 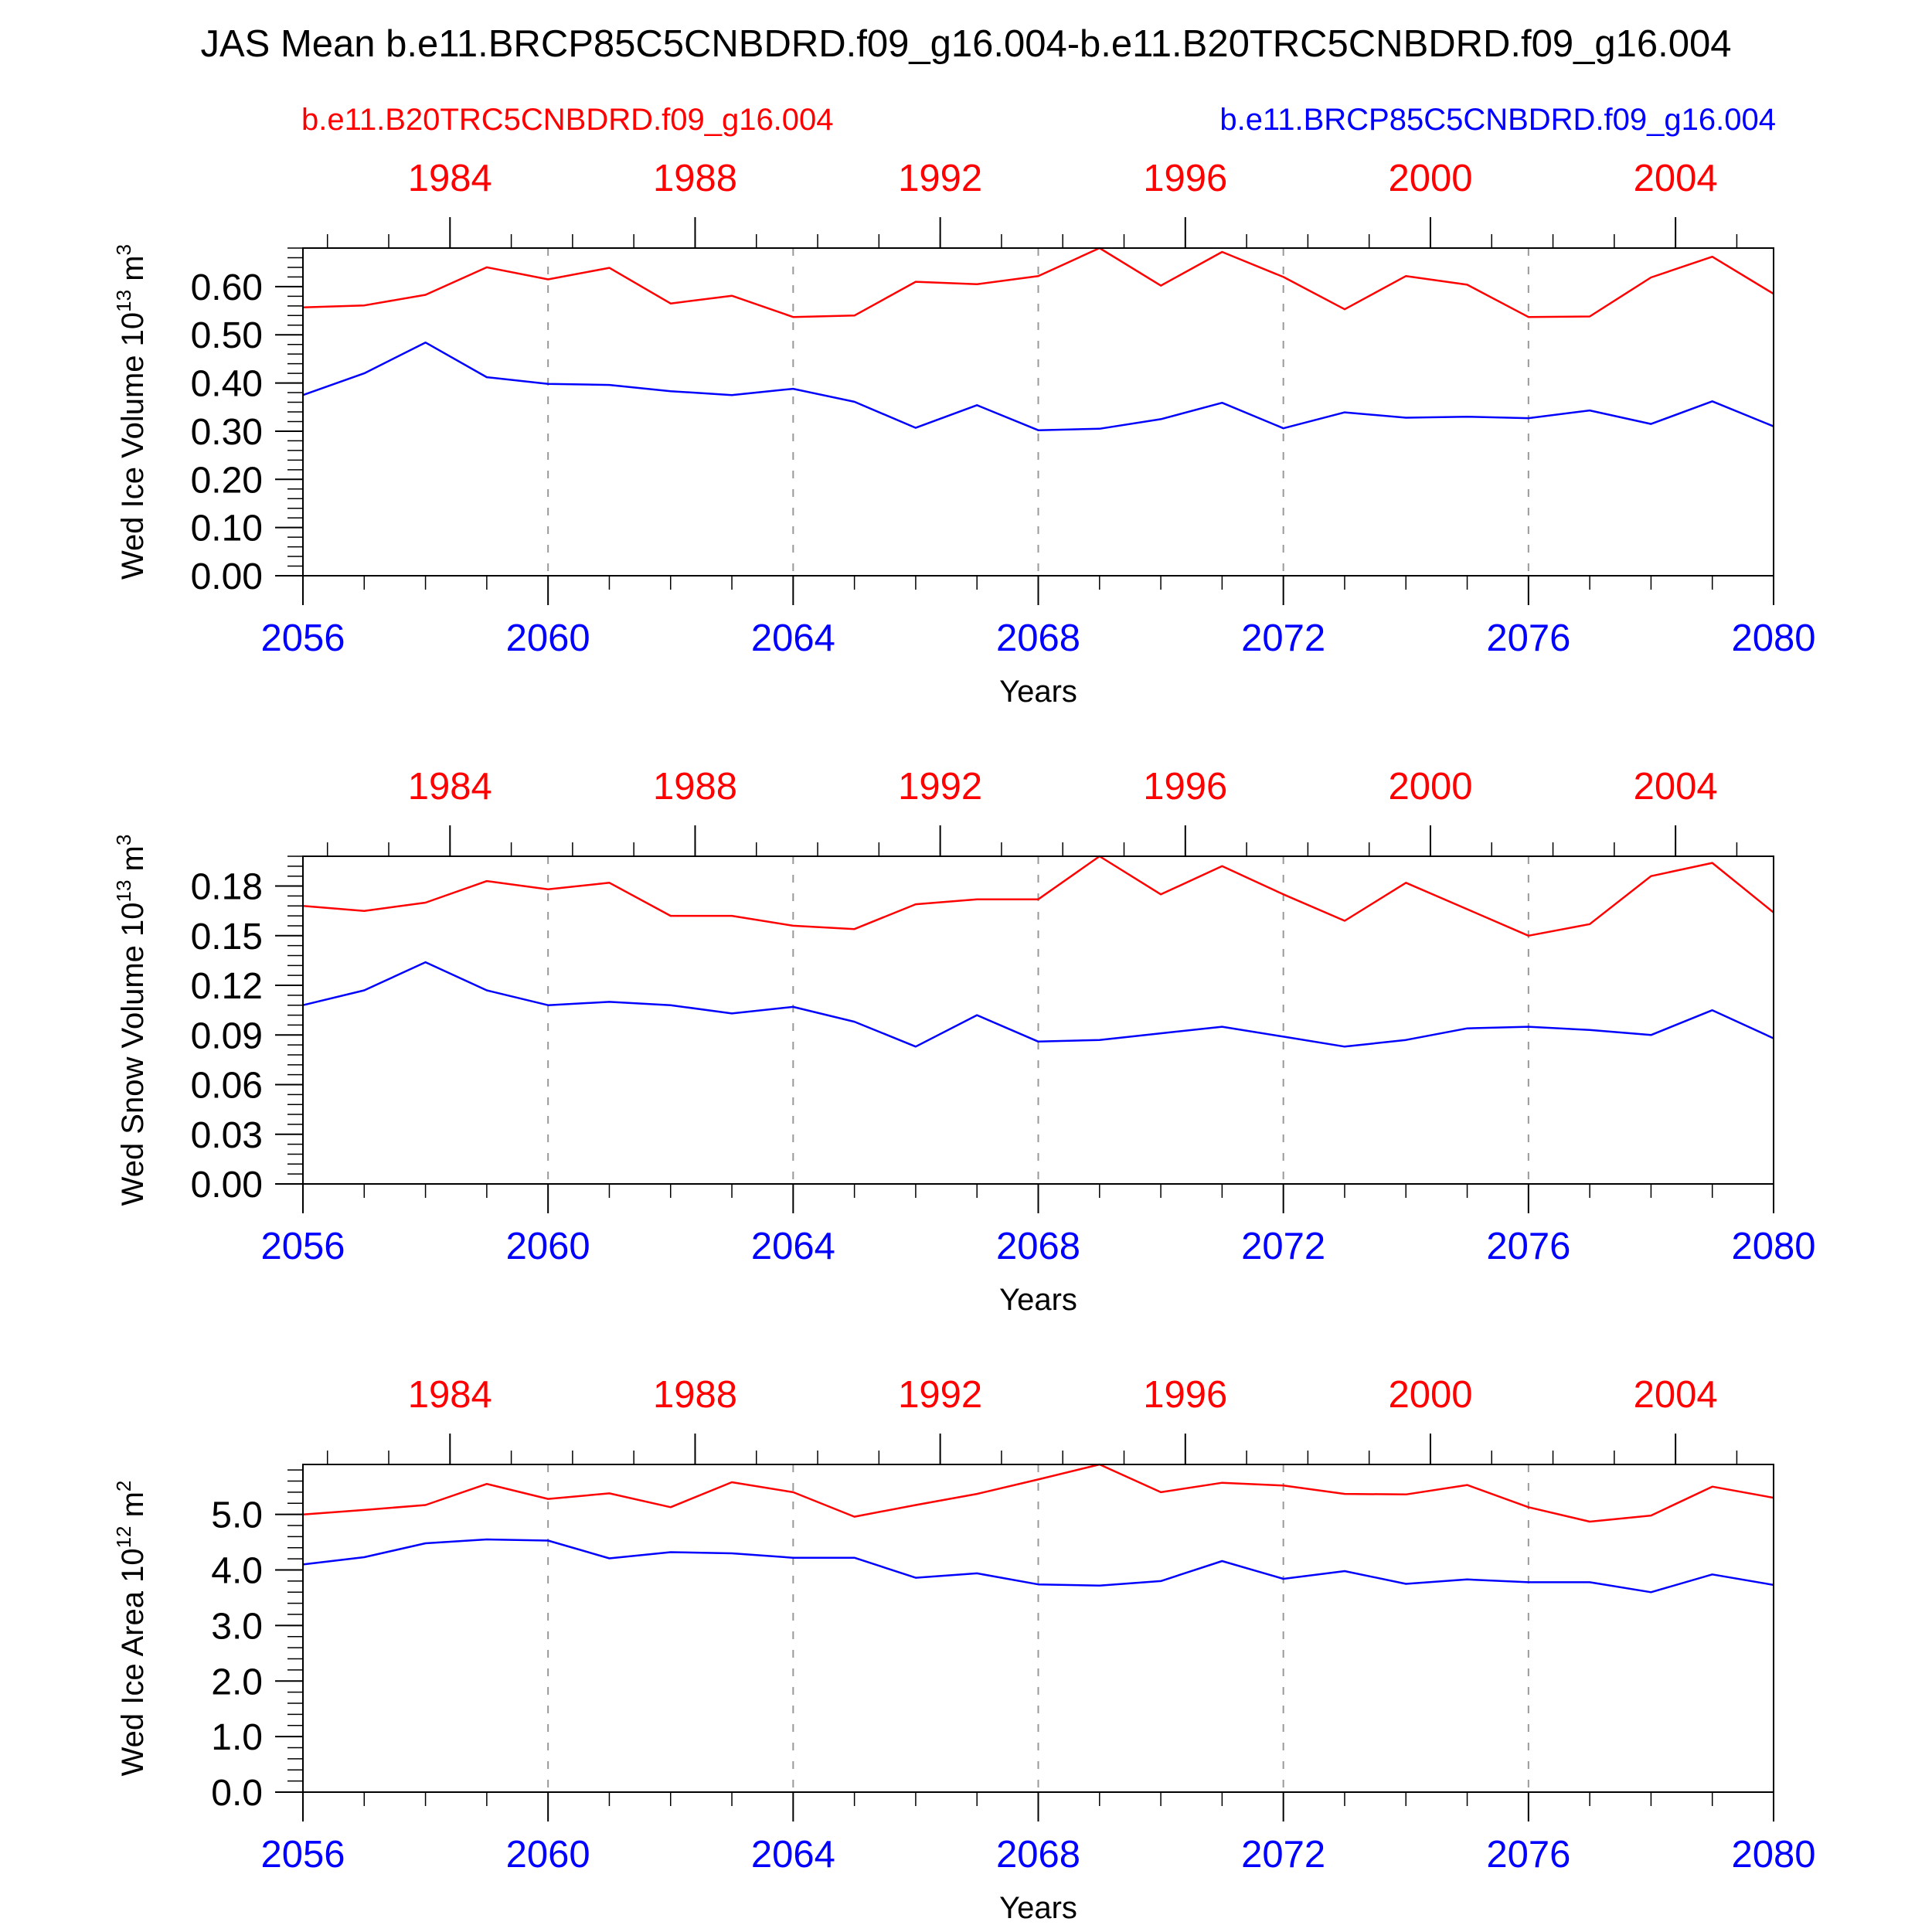 I want to click on y-tick-label: 0.06, so click(x=227, y=1086).